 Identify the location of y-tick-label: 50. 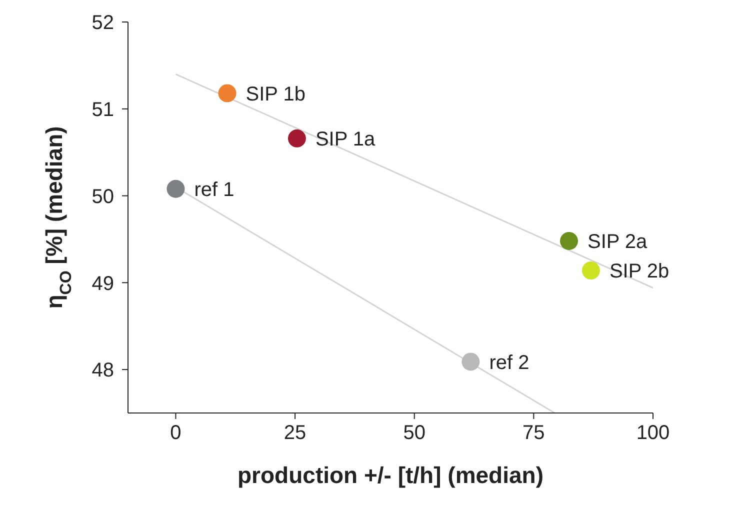
(103, 197).